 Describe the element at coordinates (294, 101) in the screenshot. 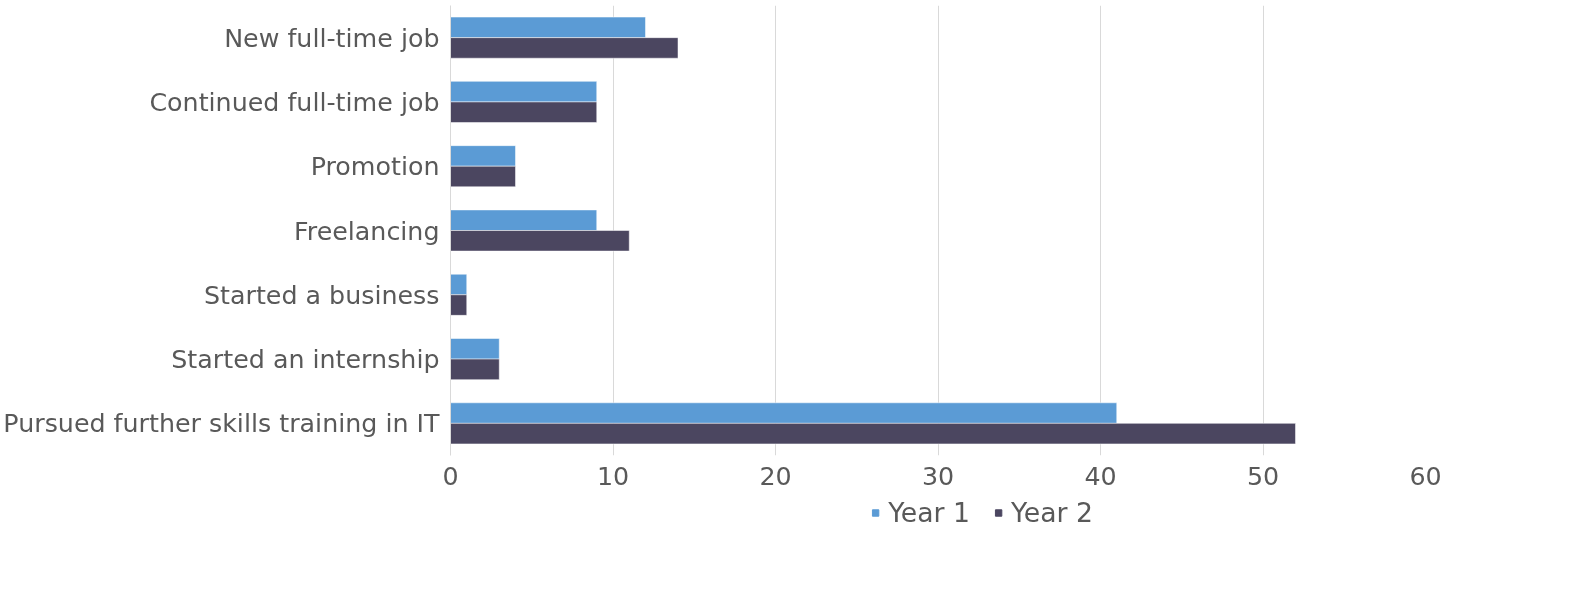

I see `y-tick-label: Continued full-time job` at that location.